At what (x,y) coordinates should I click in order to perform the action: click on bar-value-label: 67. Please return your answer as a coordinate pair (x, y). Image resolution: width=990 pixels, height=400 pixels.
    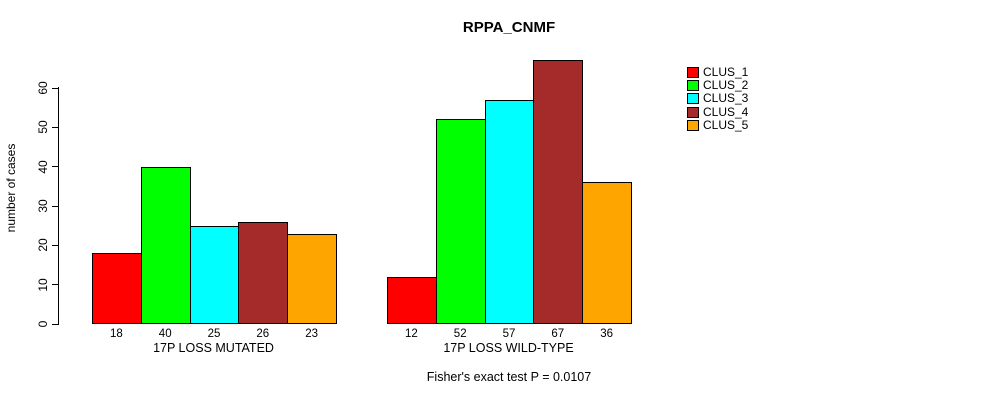
    Looking at the image, I should click on (558, 334).